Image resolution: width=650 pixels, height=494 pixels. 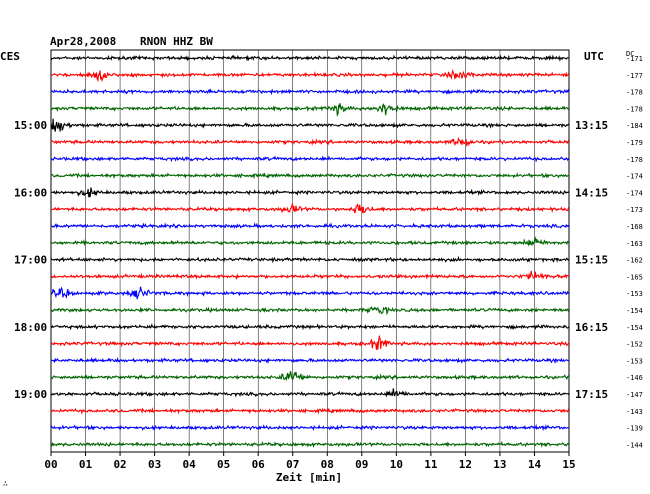 What do you see at coordinates (634, 244) in the screenshot?
I see `dc-offset-label: -163` at bounding box center [634, 244].